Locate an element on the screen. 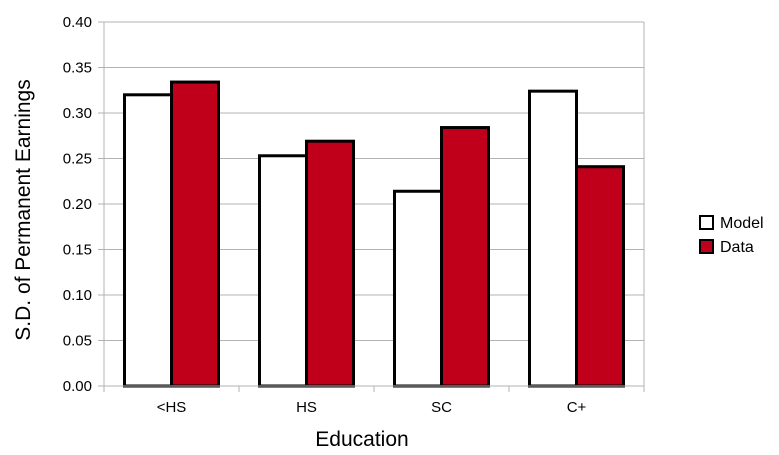  y-tick-label: 0.00 is located at coordinates (77, 386).